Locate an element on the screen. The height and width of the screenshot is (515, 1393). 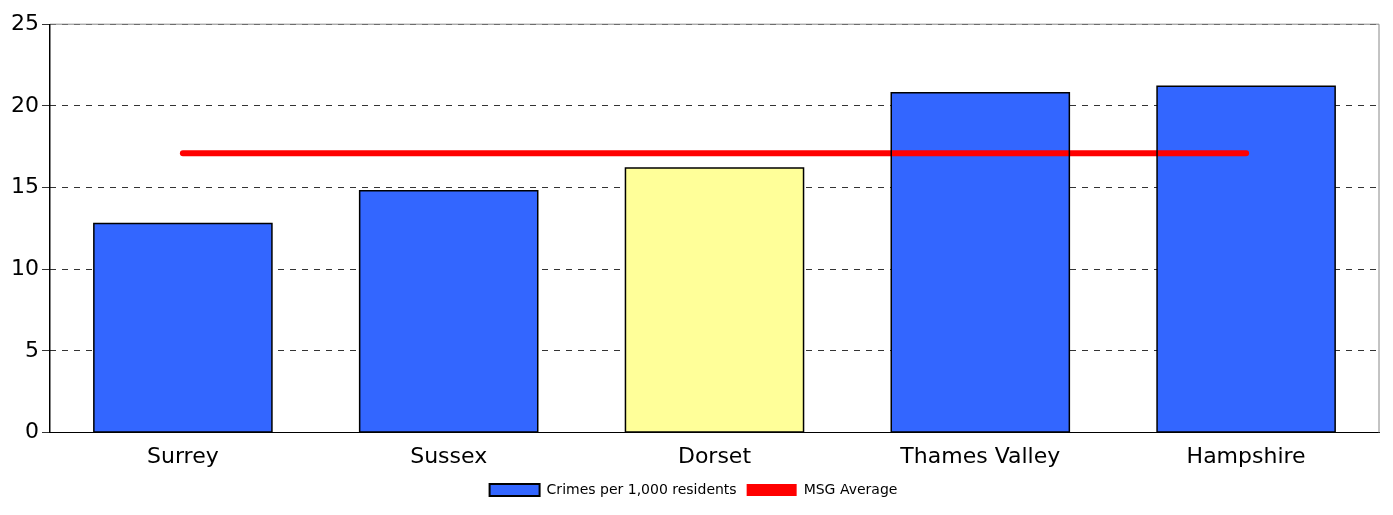
x-tick-label: Thames Valley is located at coordinates (980, 455).